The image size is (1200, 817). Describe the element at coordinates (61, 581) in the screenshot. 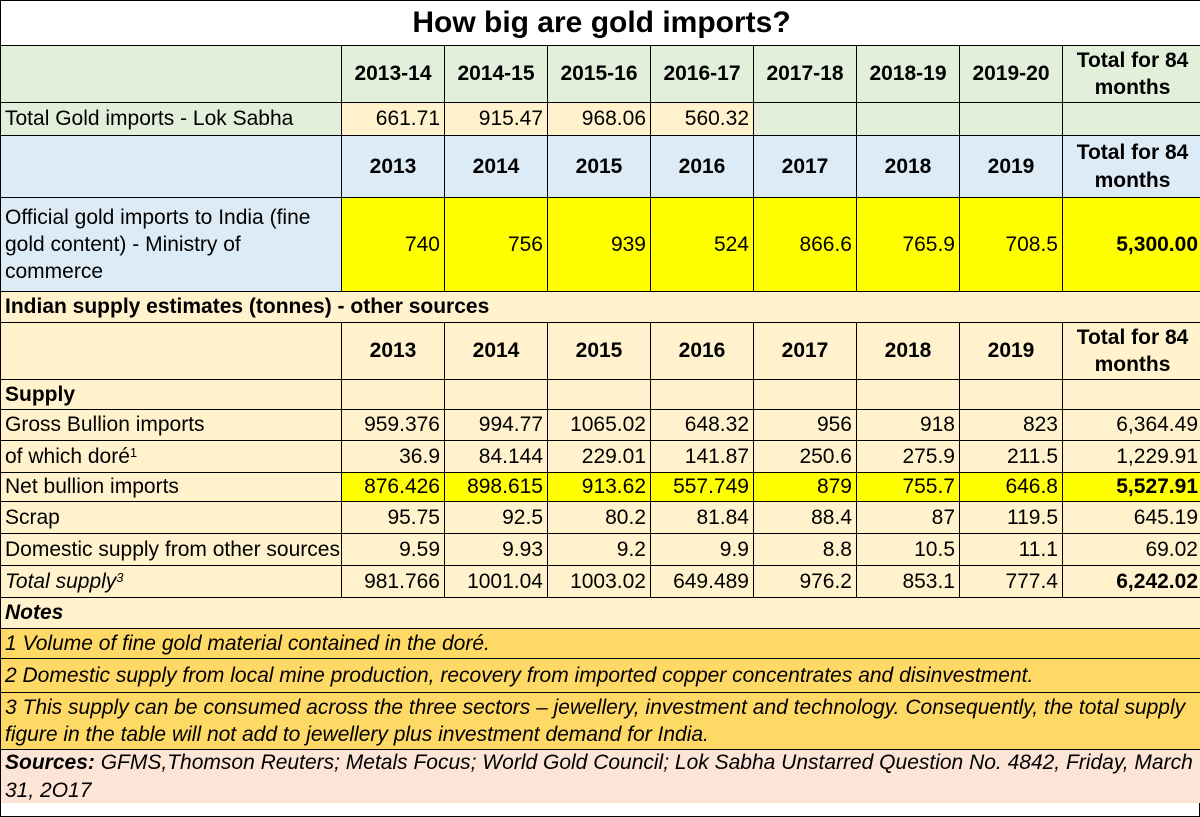

I see `supply-row-label-text: Total supply` at that location.